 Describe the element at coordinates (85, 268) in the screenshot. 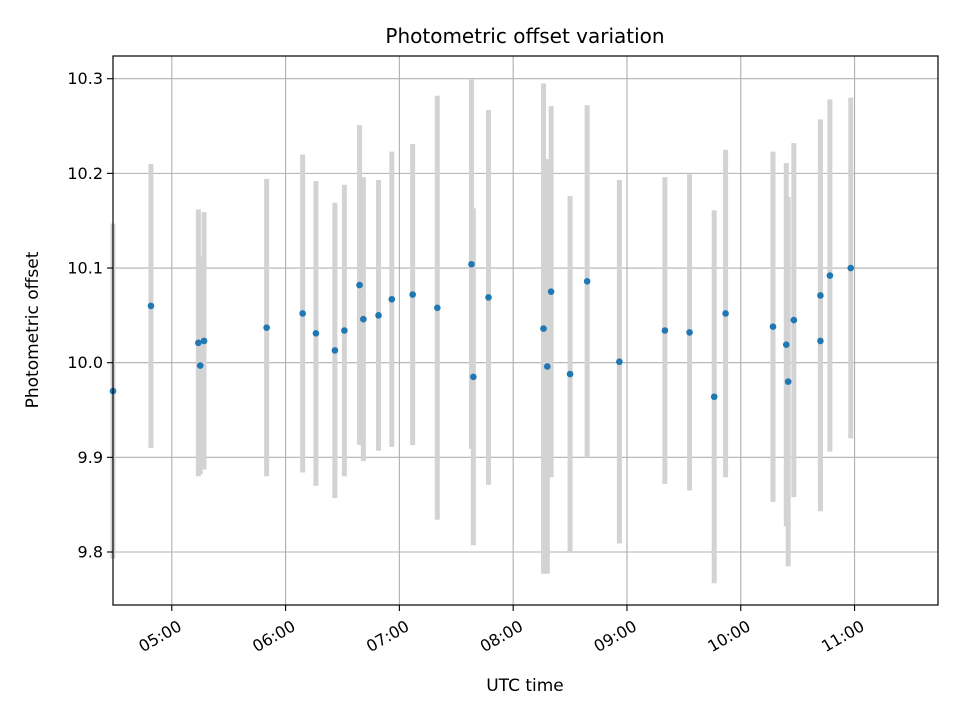

I see `y-tick-label: 10.1` at that location.